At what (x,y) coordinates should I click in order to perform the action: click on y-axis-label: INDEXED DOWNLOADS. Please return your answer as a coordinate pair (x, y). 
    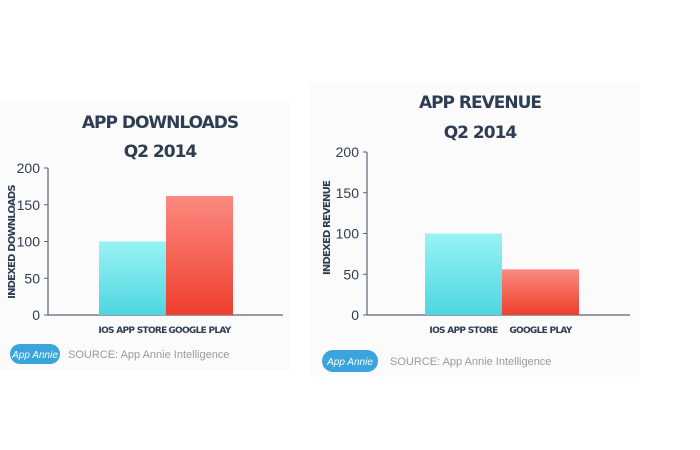
    Looking at the image, I should click on (12, 242).